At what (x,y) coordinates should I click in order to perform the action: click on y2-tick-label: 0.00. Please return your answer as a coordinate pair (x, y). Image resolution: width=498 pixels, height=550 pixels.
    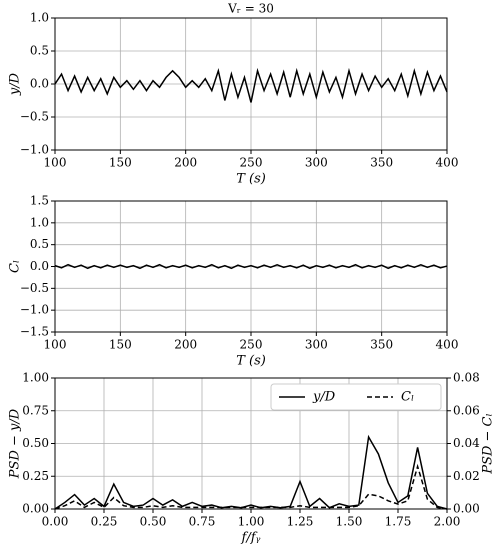
    Looking at the image, I should click on (466, 509).